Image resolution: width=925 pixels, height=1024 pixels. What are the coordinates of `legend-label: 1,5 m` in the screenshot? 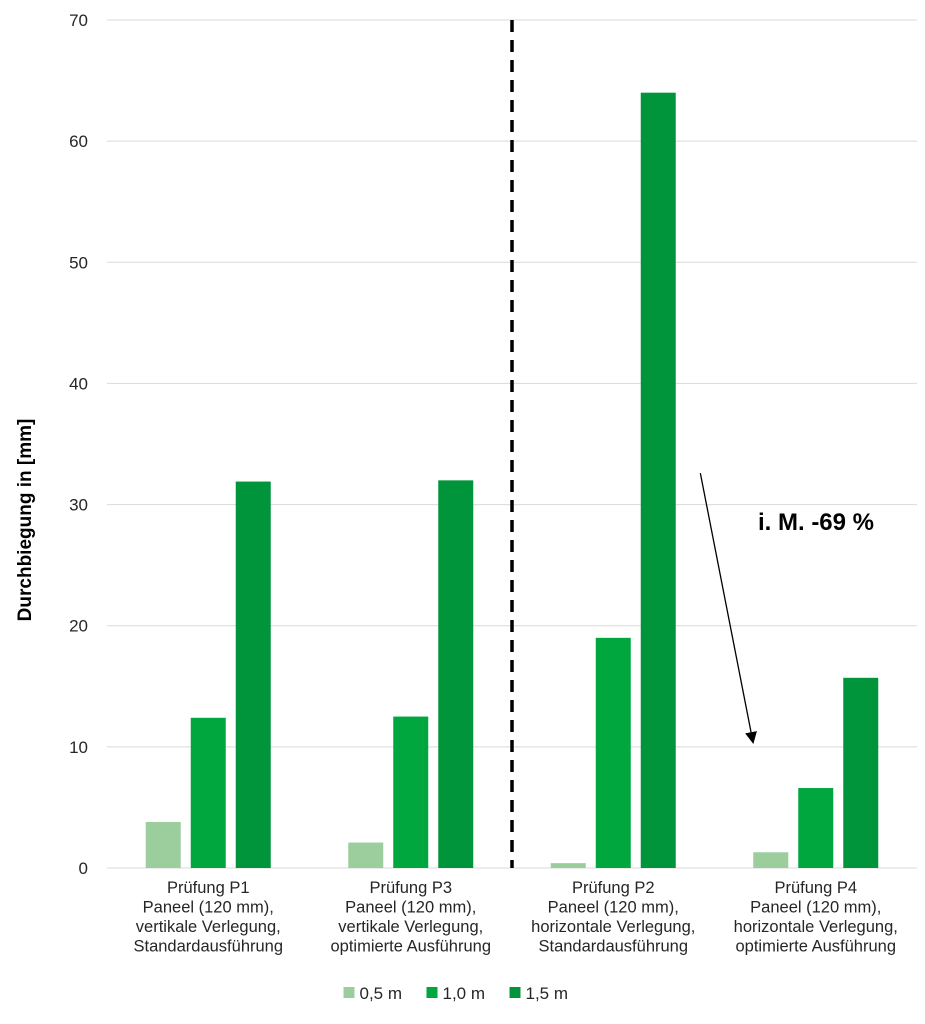 It's located at (547, 993).